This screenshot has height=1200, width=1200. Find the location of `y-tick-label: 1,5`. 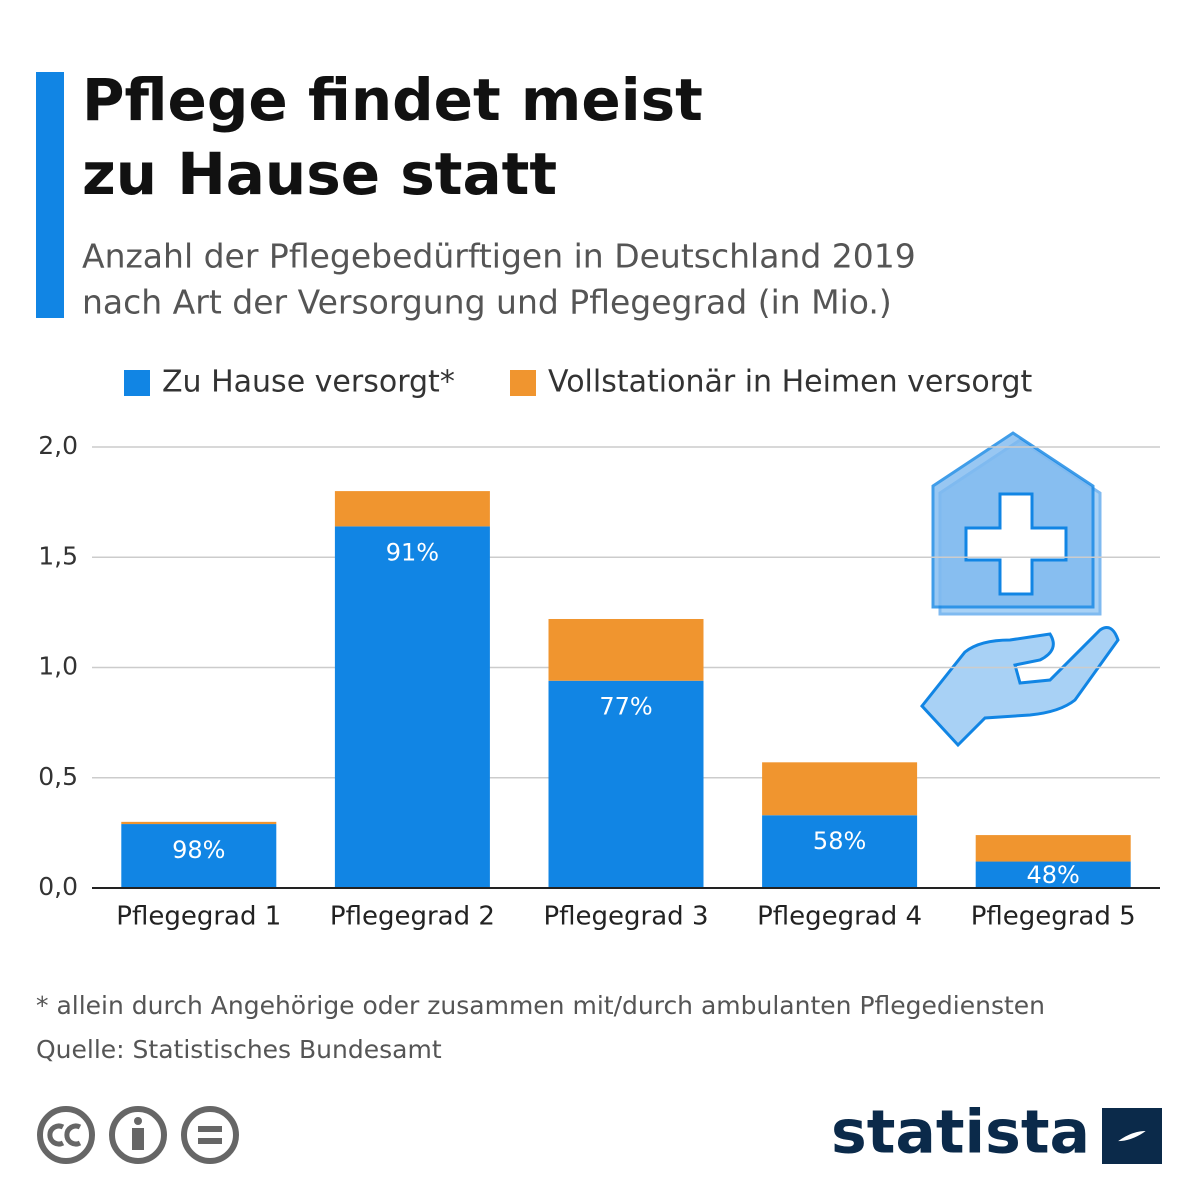

y-tick-label: 1,5 is located at coordinates (58, 555).